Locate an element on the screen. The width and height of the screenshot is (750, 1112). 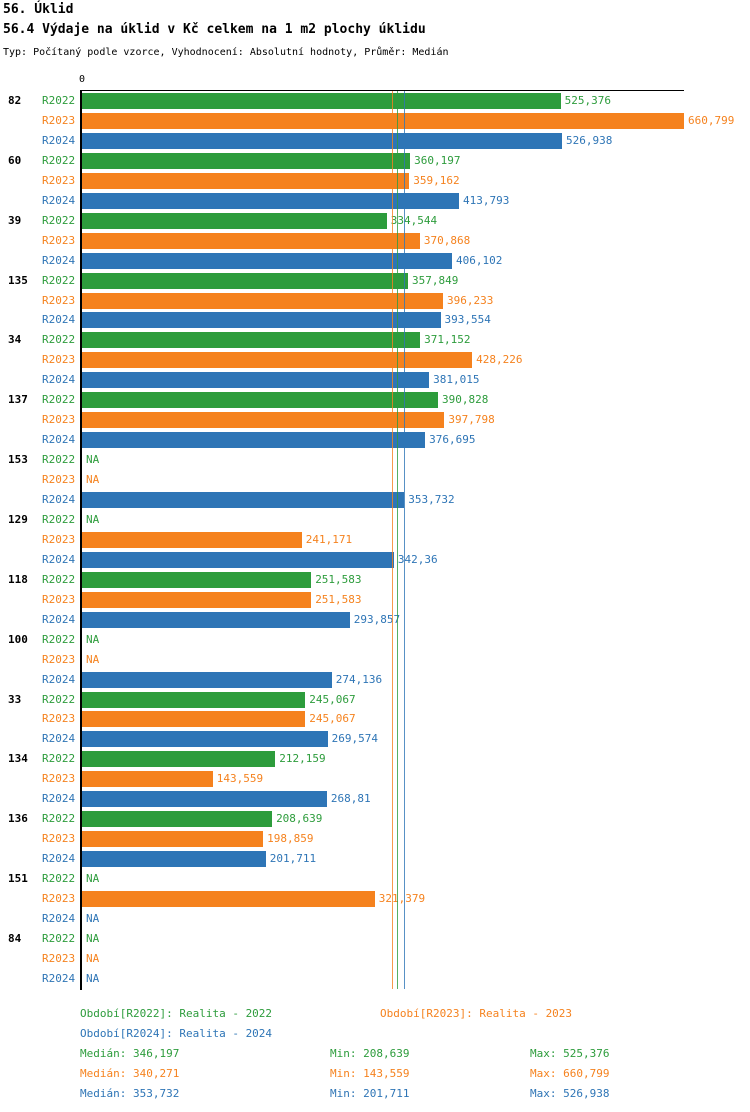
bar-34-r2022 is located at coordinates (251, 340).